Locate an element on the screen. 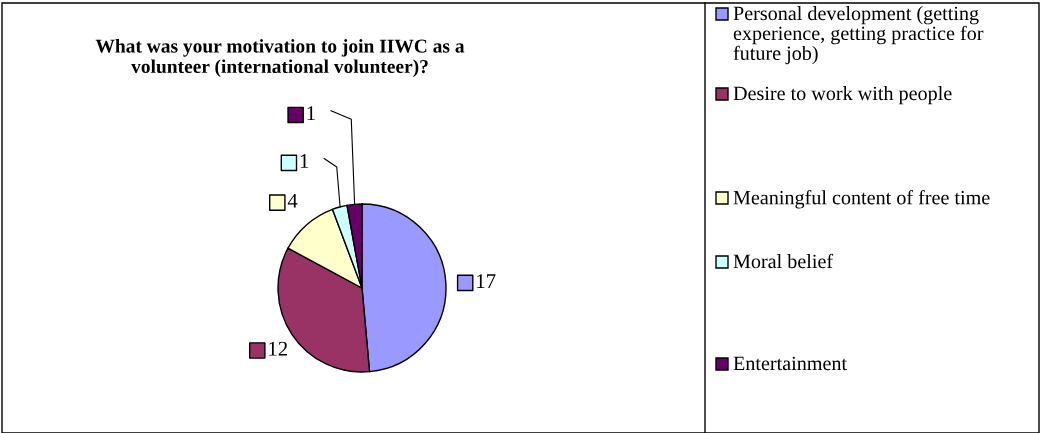 This screenshot has height=433, width=1041. legend-label: Entertainment is located at coordinates (790, 363).